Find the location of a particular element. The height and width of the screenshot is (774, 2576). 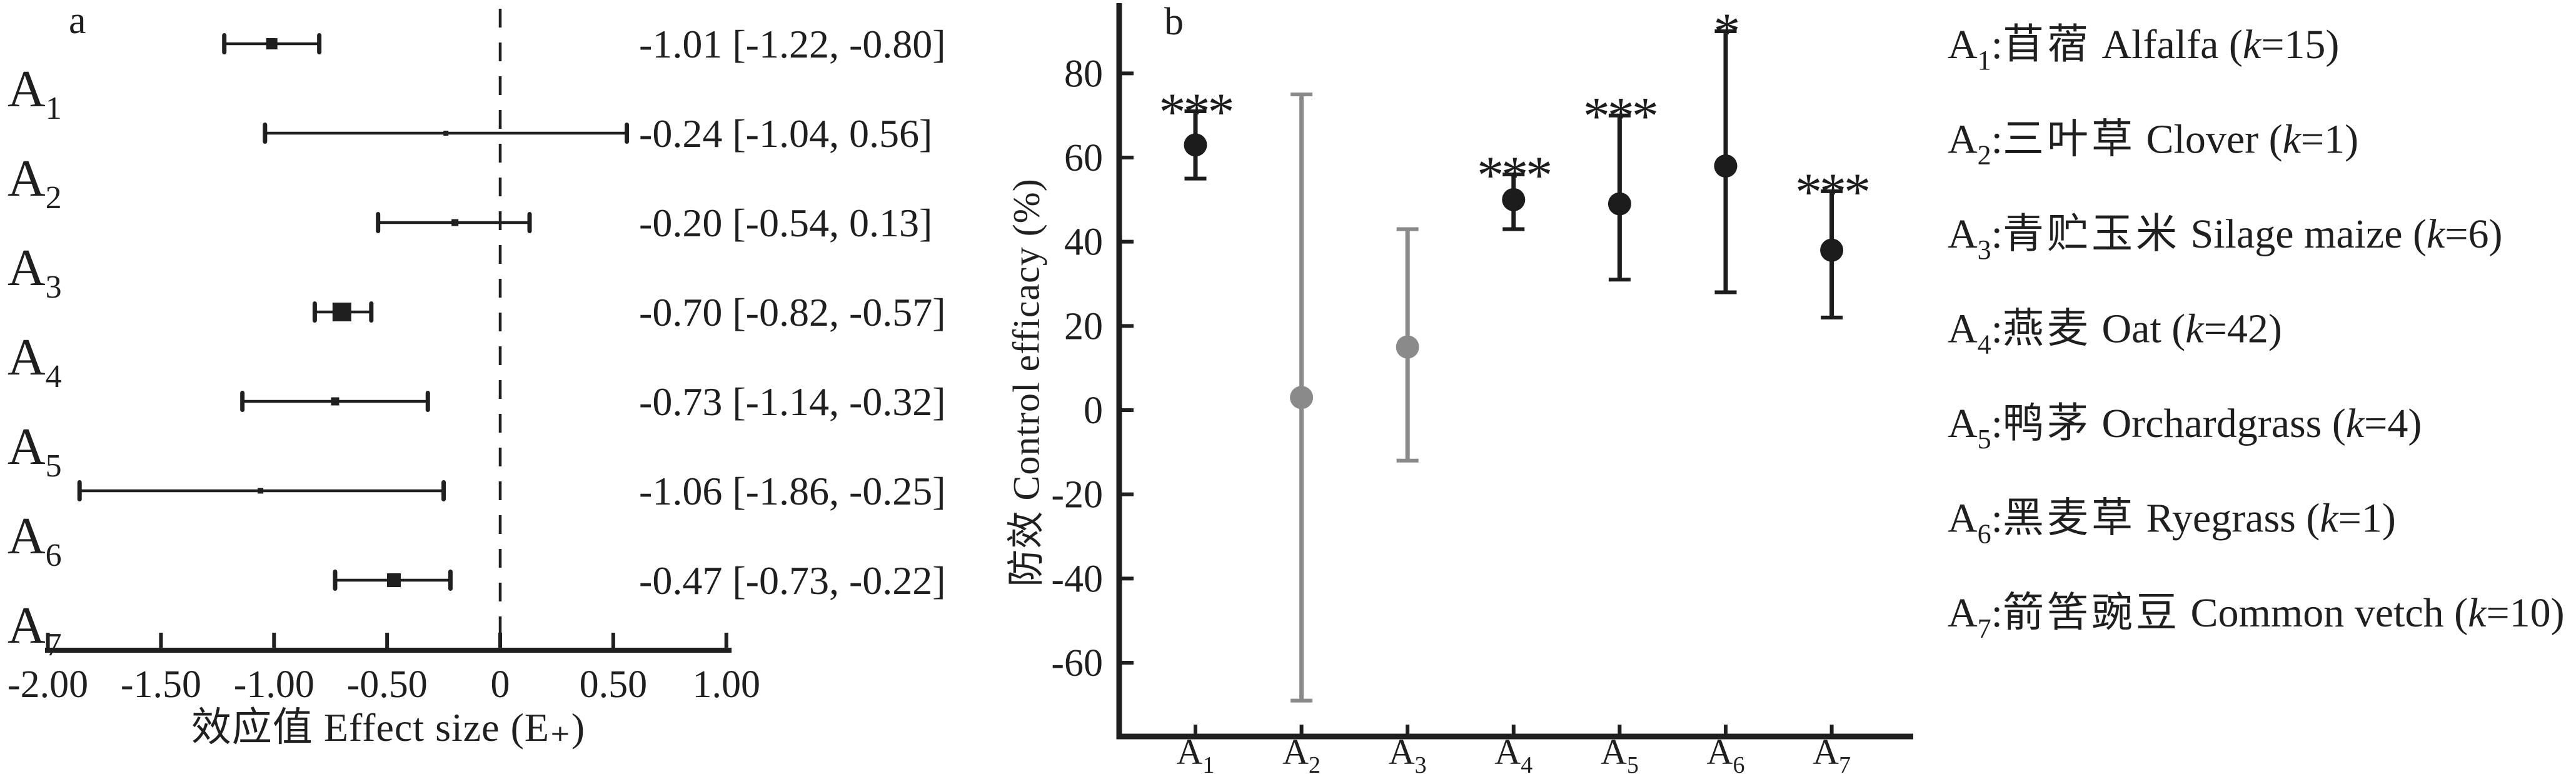

panel-b-y-tick-label: 40 is located at coordinates (1083, 242).